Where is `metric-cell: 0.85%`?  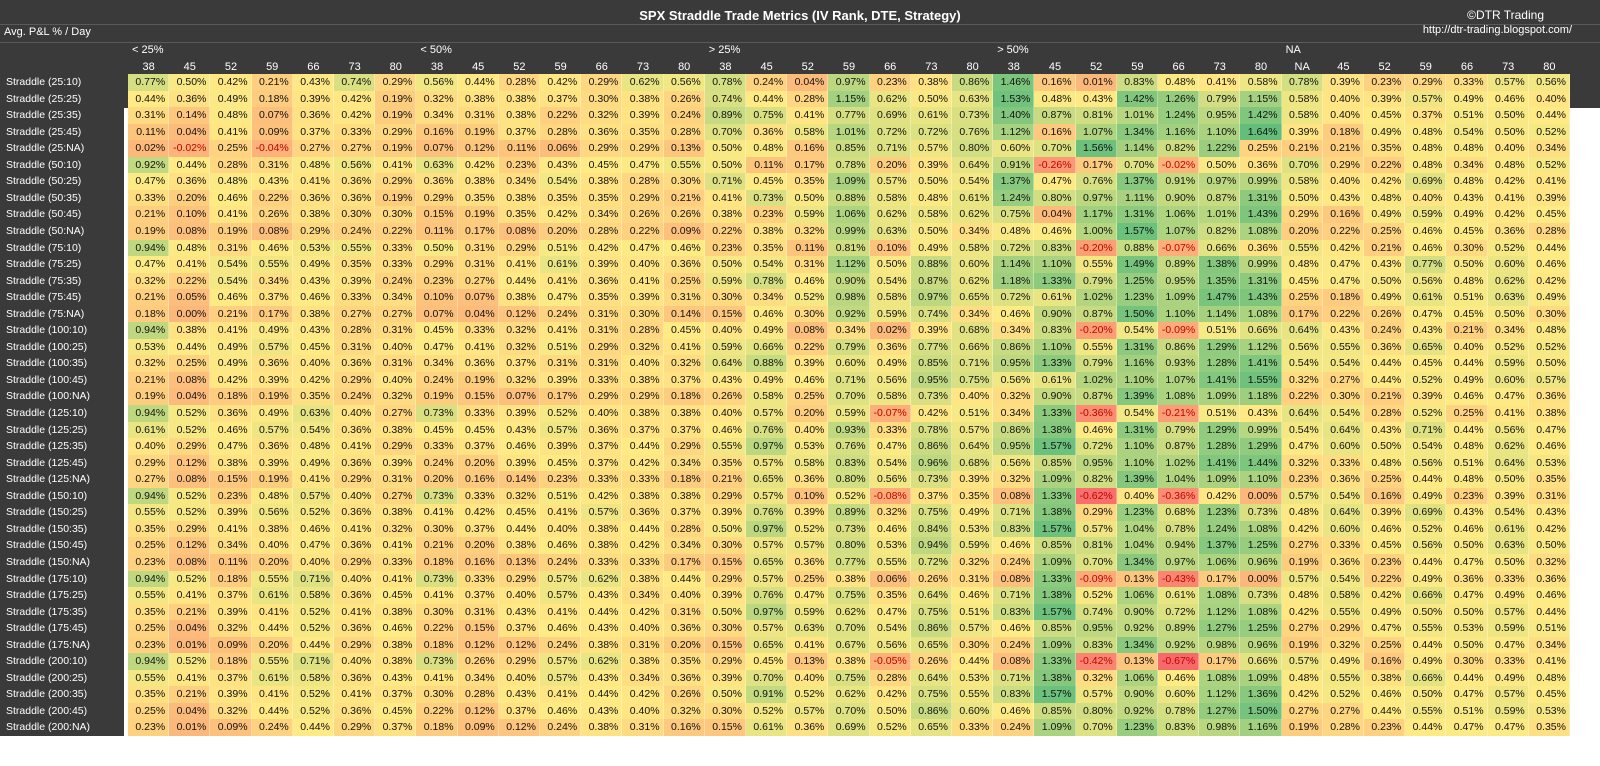
metric-cell: 0.85% is located at coordinates (1055, 711).